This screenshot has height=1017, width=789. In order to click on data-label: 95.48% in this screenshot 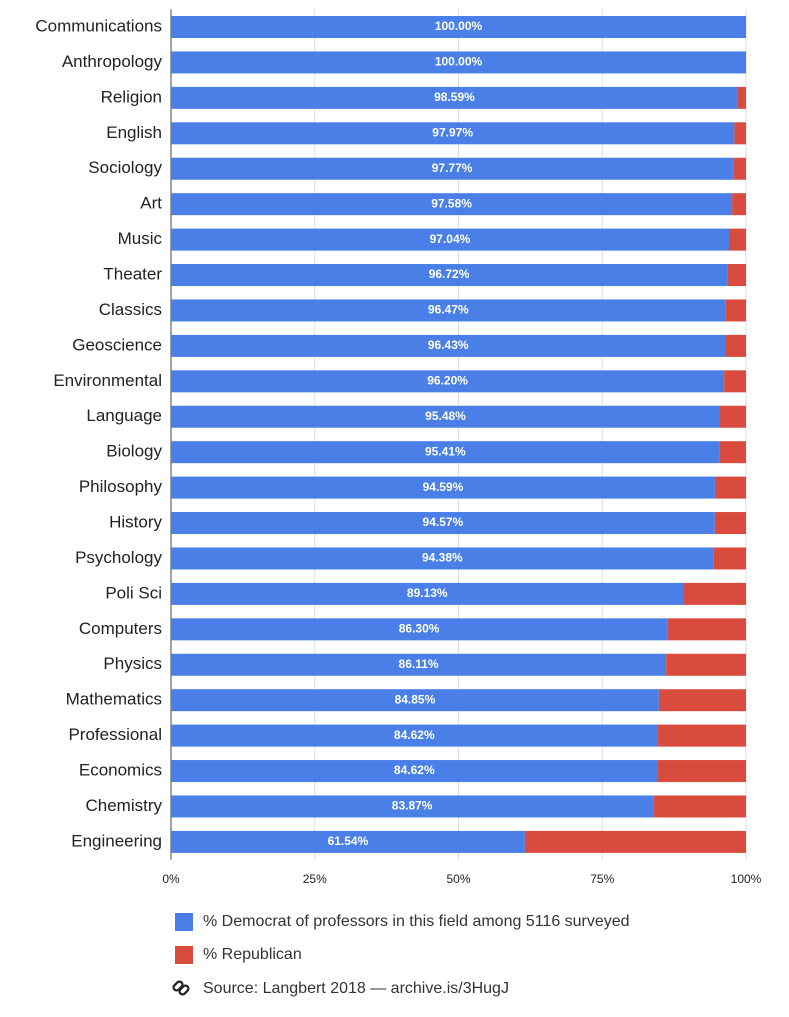, I will do `click(445, 416)`.